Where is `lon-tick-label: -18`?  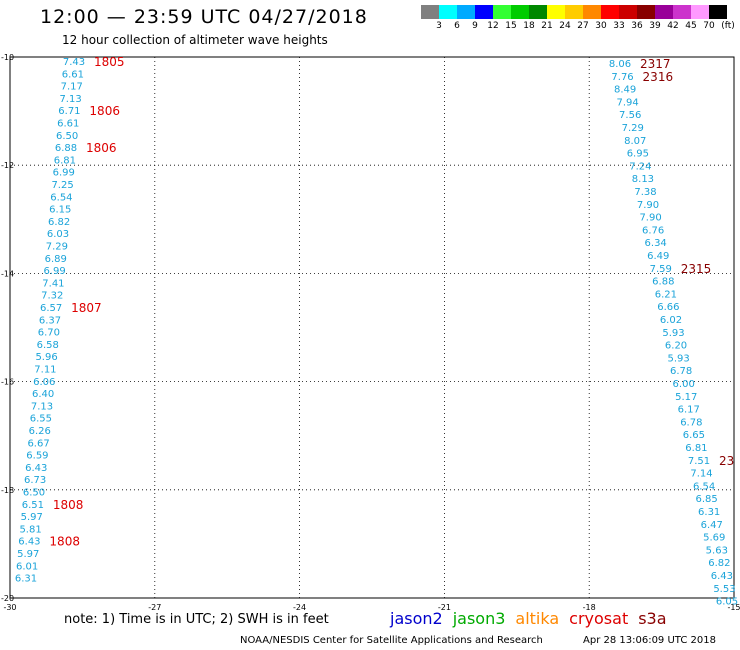
lon-tick-label: -18 is located at coordinates (589, 607).